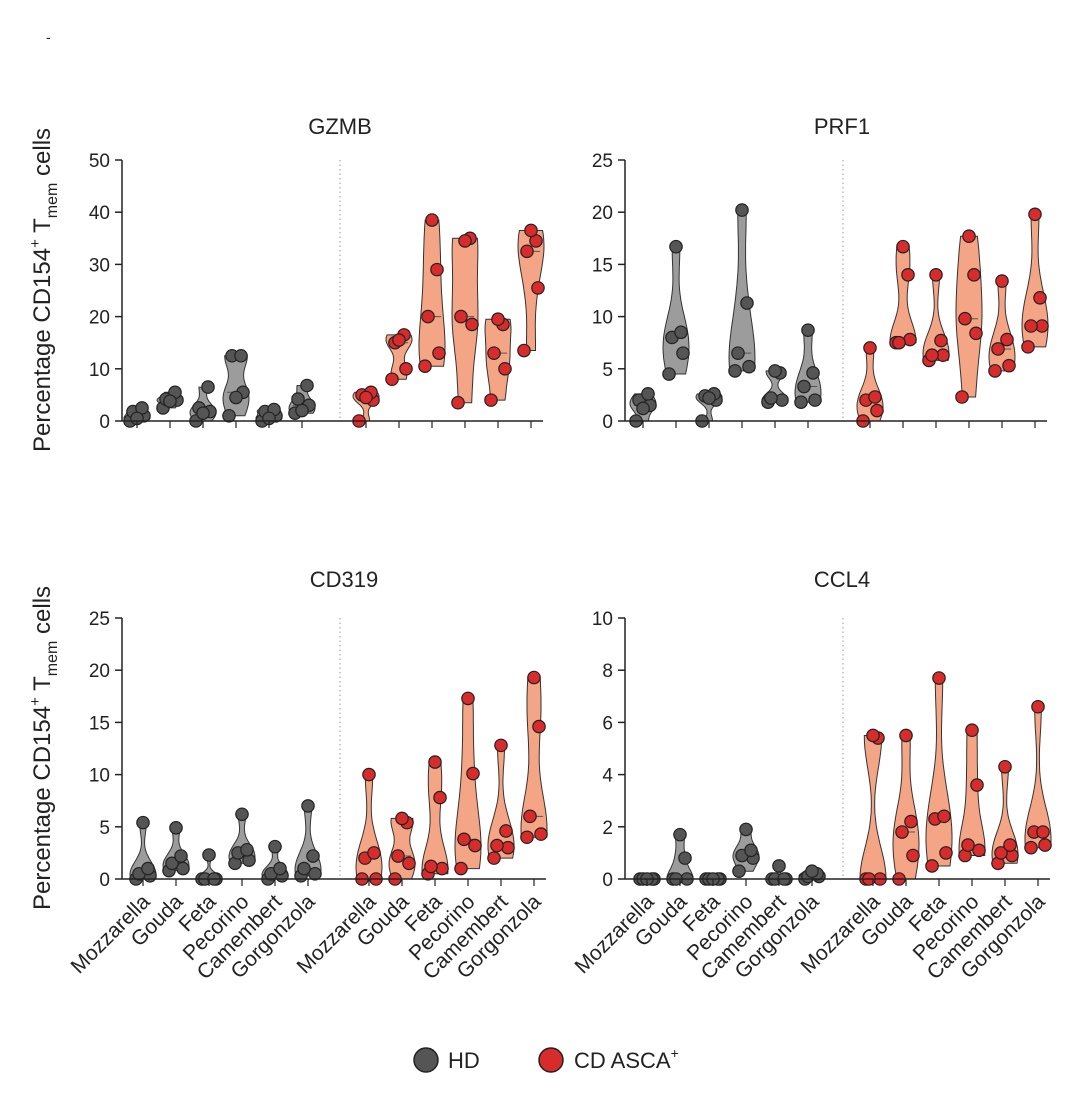 The image size is (1075, 1096). I want to click on legend-hd-label: HD, so click(464, 1060).